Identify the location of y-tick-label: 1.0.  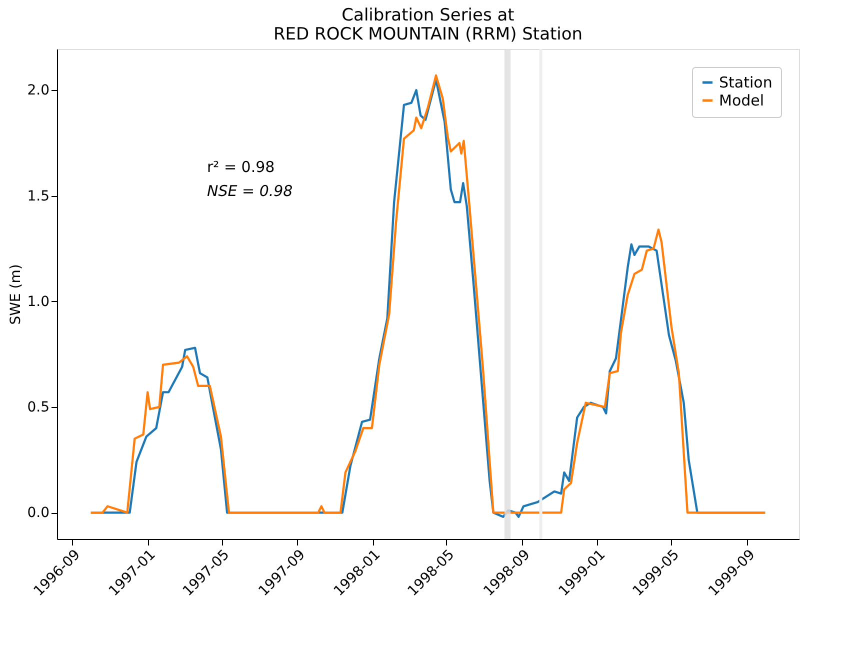
(38, 302).